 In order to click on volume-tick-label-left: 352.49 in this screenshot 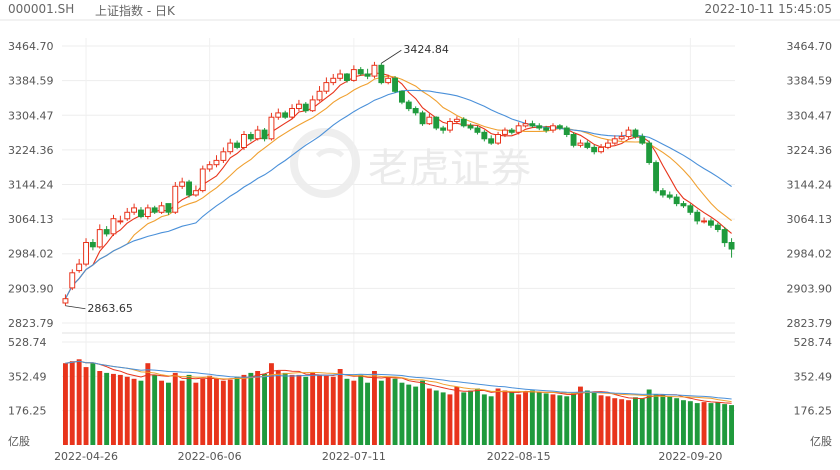, I will do `click(27, 376)`.